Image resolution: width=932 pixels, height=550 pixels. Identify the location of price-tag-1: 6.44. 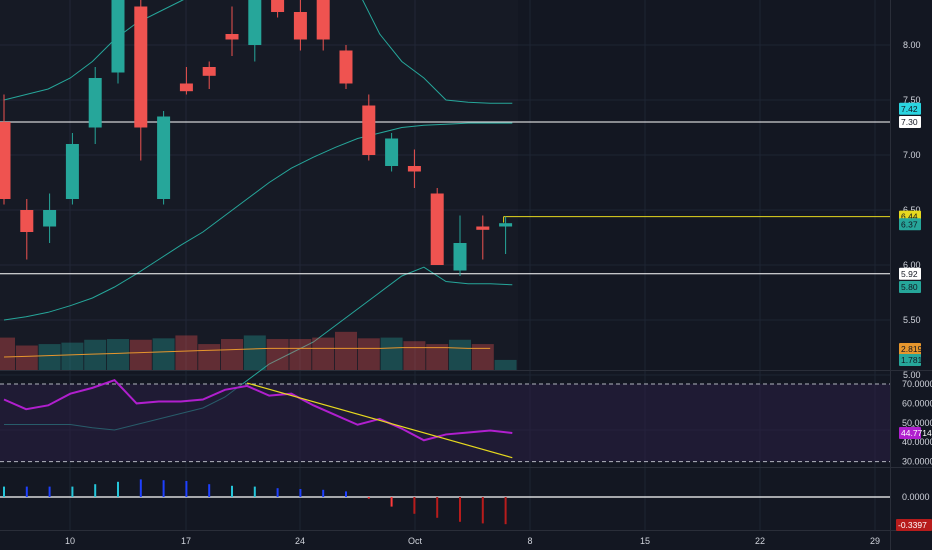
(909, 217).